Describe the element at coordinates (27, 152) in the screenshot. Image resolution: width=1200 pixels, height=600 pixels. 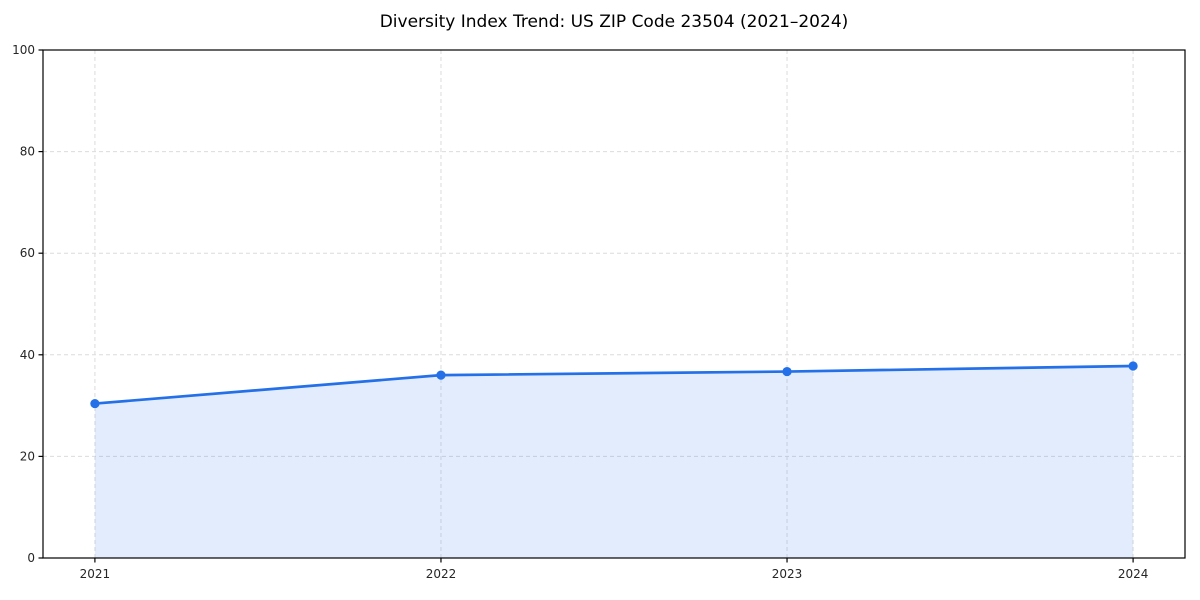
I see `y-axis-tick-label: 80` at that location.